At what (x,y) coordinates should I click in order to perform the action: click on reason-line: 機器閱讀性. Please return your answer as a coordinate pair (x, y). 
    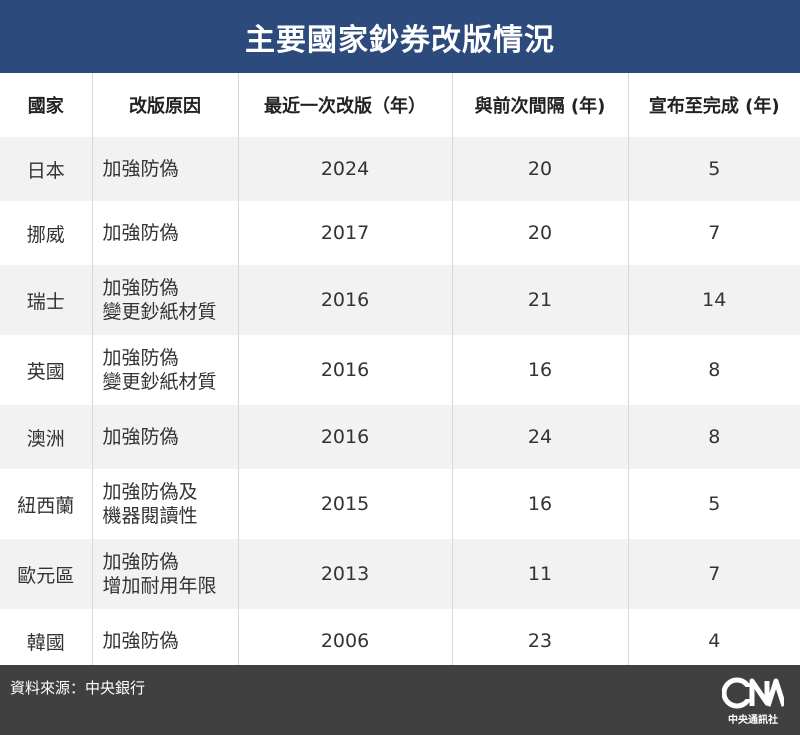
    Looking at the image, I should click on (150, 516).